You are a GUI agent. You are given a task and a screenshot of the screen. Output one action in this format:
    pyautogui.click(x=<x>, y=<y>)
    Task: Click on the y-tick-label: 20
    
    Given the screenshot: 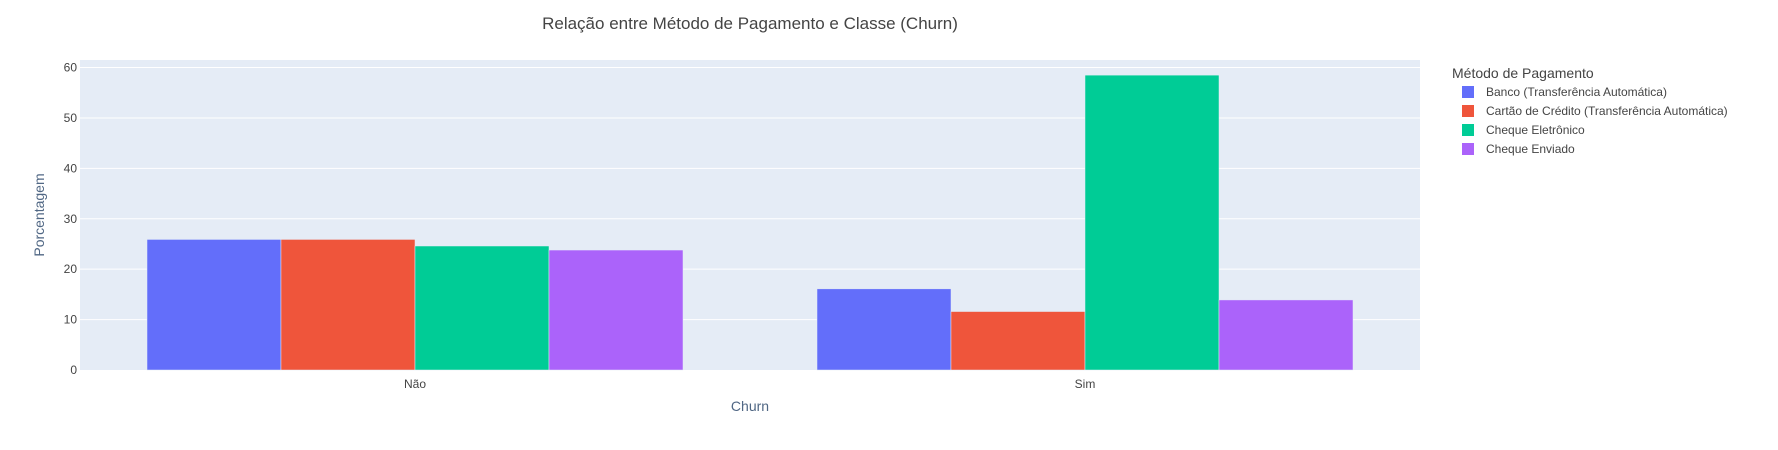 What is the action you would take?
    pyautogui.click(x=71, y=269)
    